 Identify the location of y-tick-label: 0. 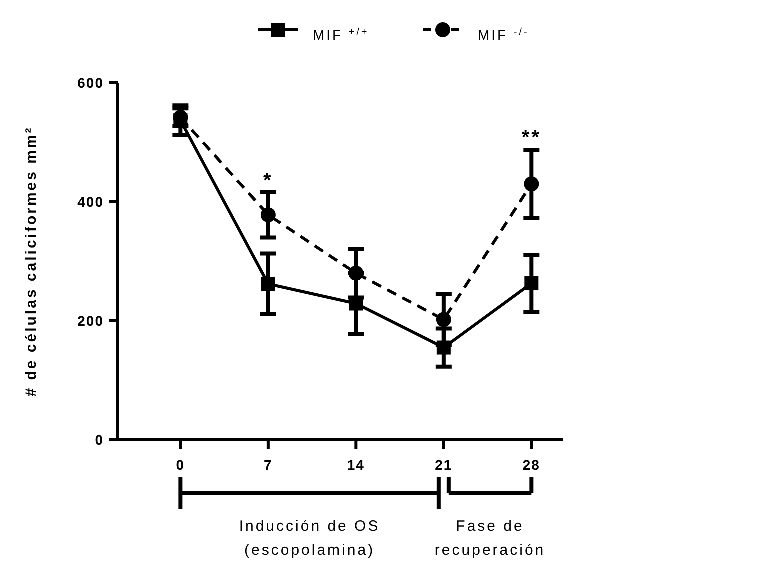
(99, 440).